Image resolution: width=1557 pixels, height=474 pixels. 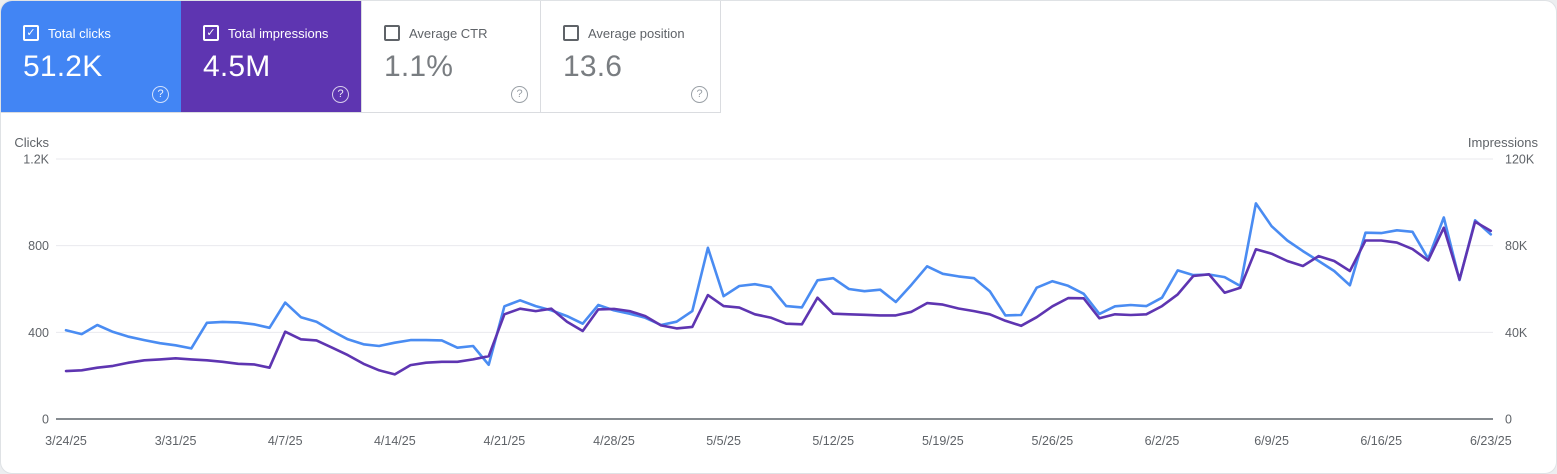 I want to click on metric-card-value: 51.2K, so click(x=63, y=66).